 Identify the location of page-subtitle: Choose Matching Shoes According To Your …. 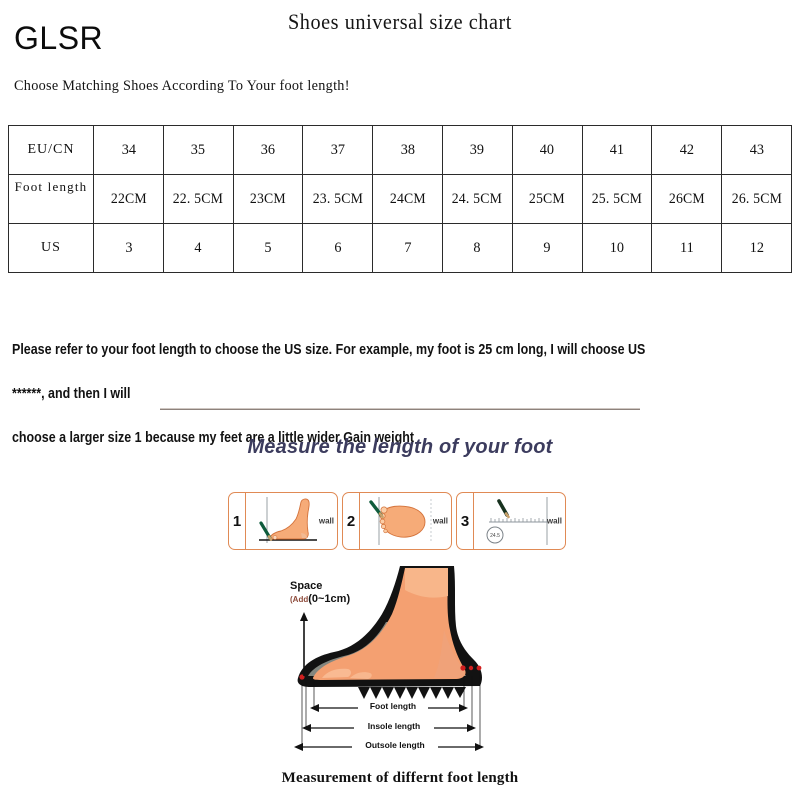
(182, 86).